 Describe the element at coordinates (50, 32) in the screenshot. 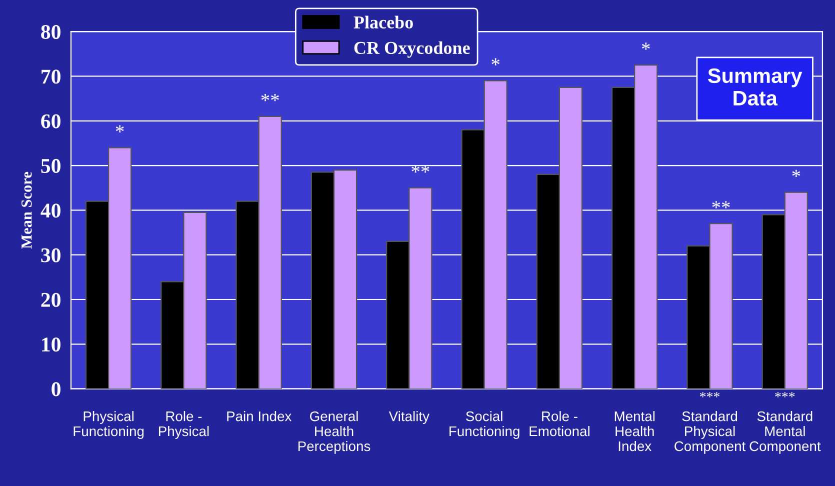

I see `y-tick-label: 80` at that location.